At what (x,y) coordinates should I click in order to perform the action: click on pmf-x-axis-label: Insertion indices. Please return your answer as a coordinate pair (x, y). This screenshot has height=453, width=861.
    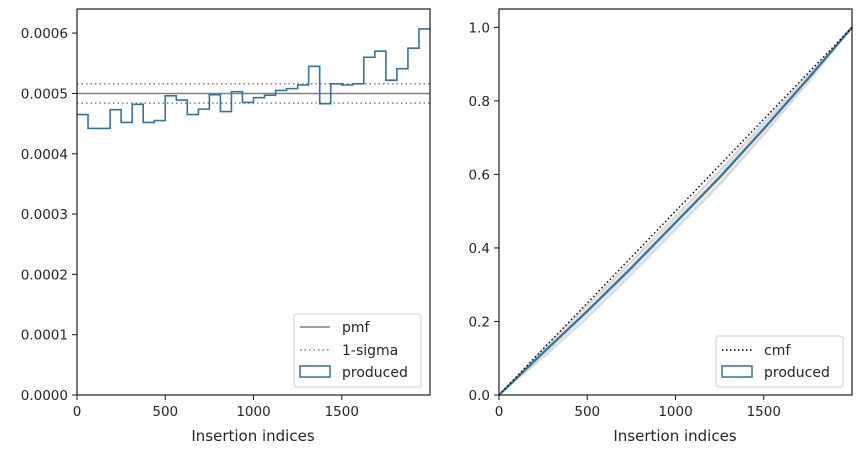
    Looking at the image, I should click on (252, 436).